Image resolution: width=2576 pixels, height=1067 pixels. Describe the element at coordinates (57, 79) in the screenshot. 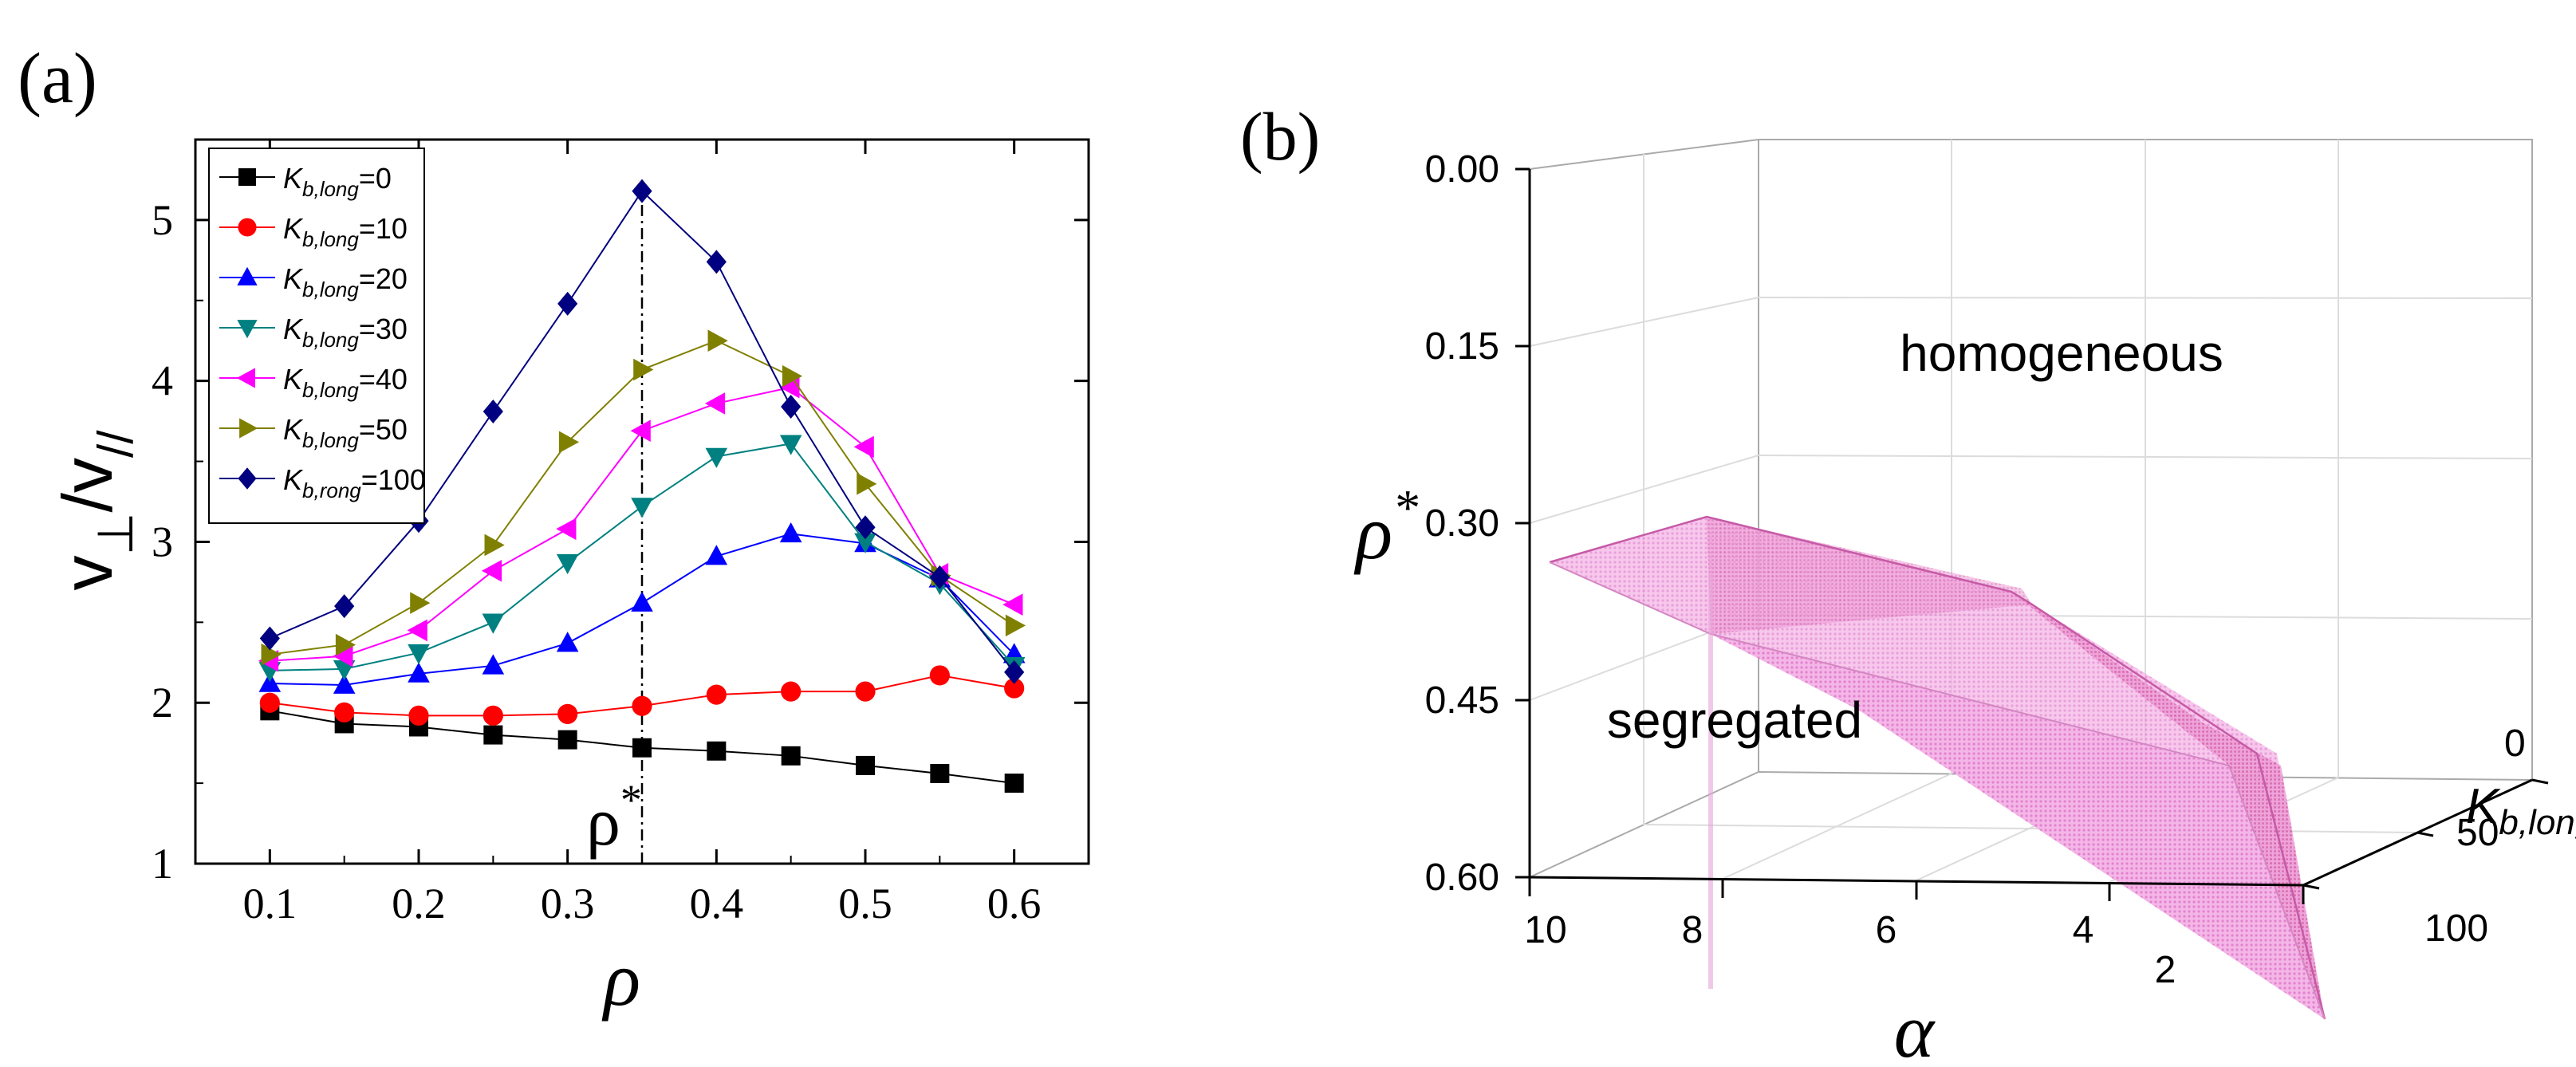

I see `panel-a-label: (a)` at that location.